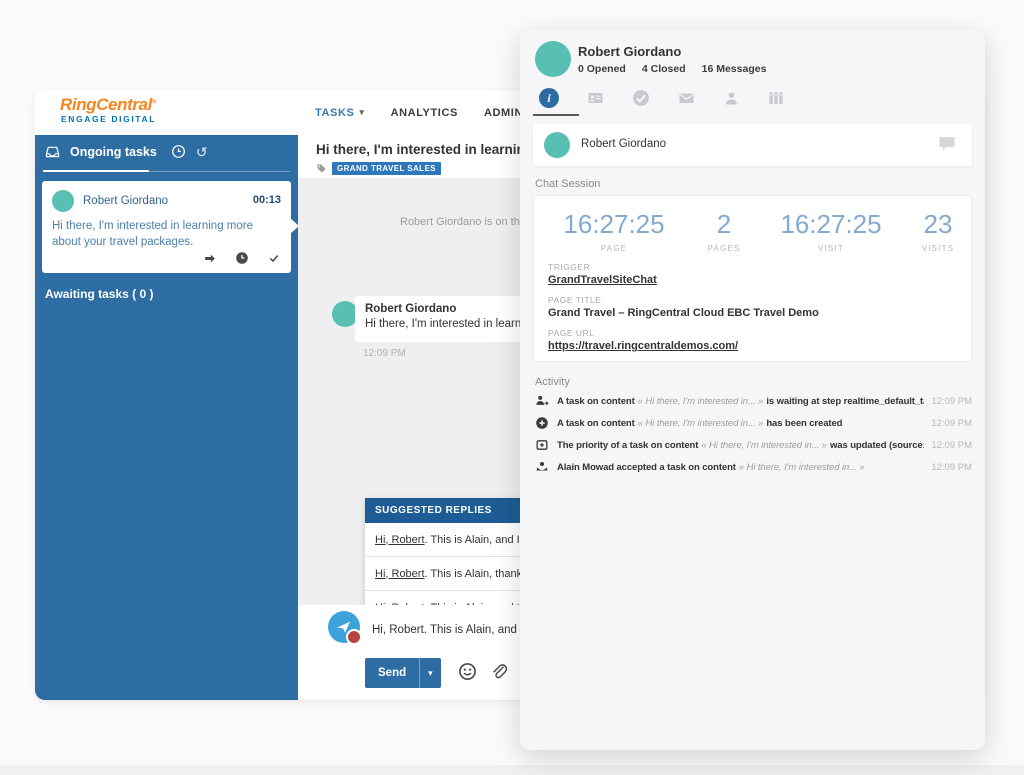 The image size is (1024, 775). What do you see at coordinates (512, 770) in the screenshot?
I see `page-bottom-strip` at bounding box center [512, 770].